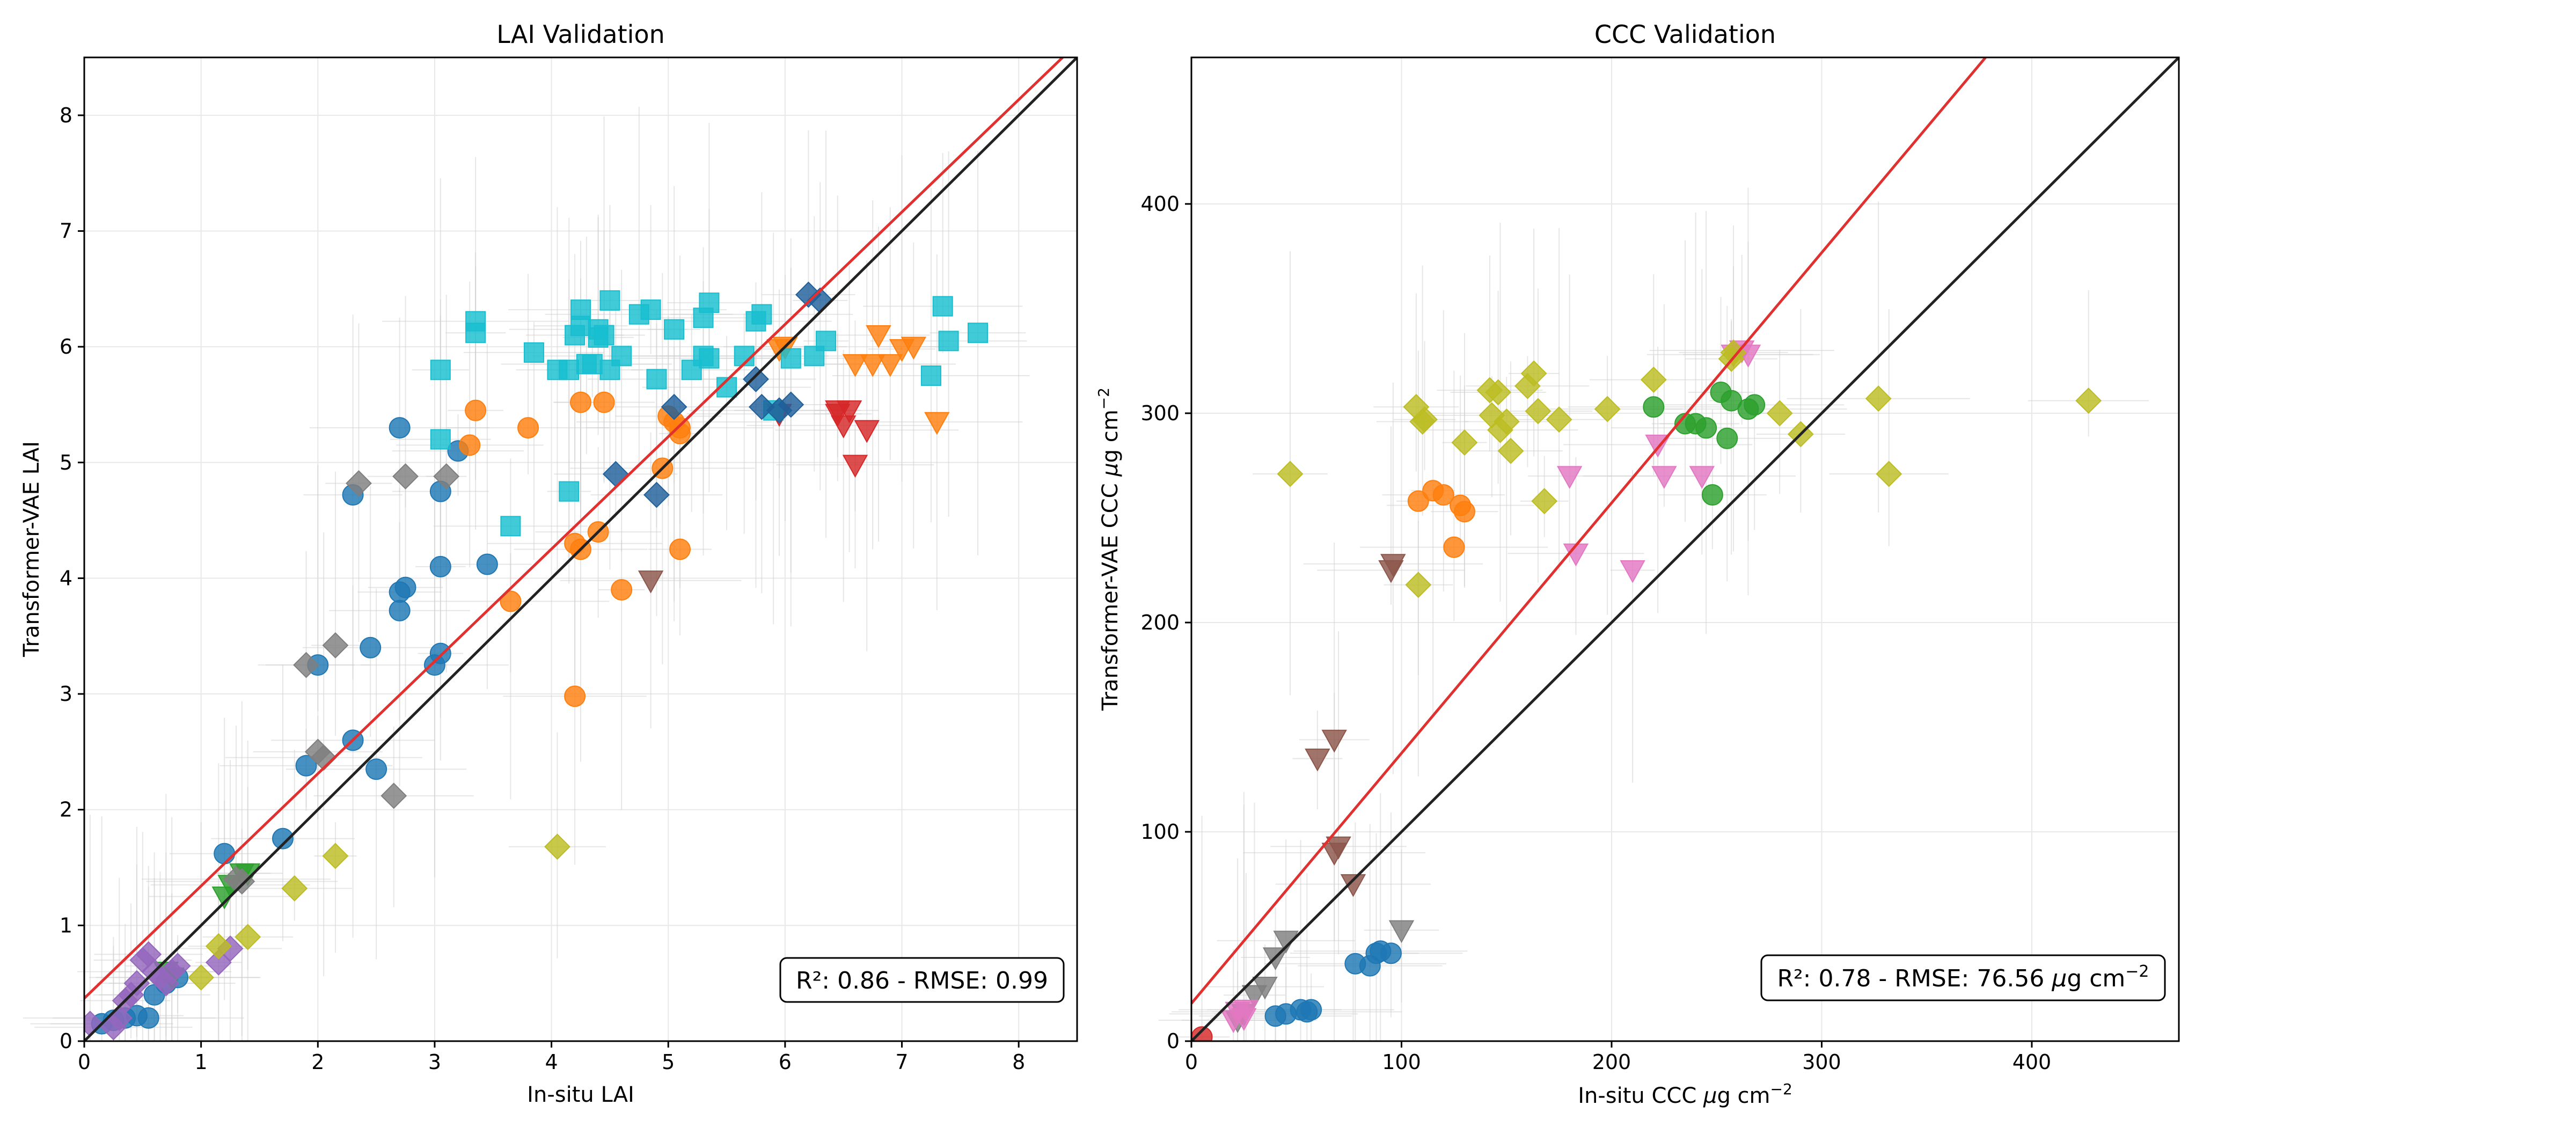 The height and width of the screenshot is (1127, 2576). What do you see at coordinates (434, 1062) in the screenshot?
I see `x-tick-label: 3` at bounding box center [434, 1062].